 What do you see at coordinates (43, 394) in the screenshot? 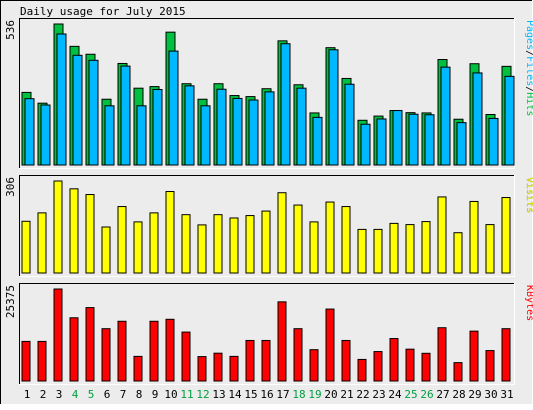
I see `day-label: 2` at bounding box center [43, 394].